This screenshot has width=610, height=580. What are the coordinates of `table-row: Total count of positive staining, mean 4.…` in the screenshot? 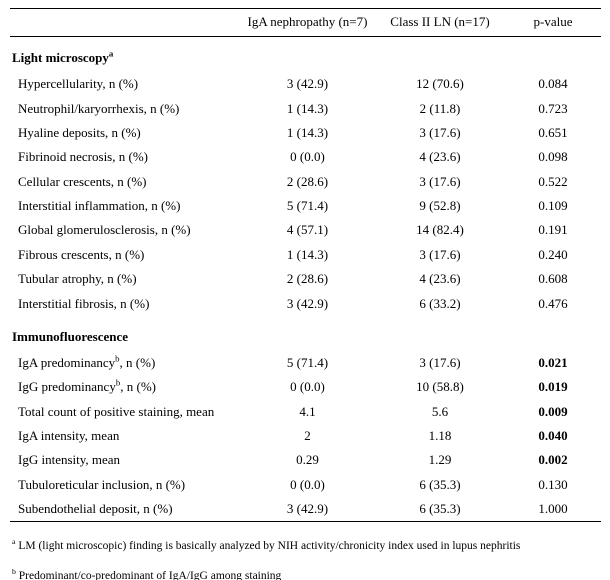 It's located at (305, 412).